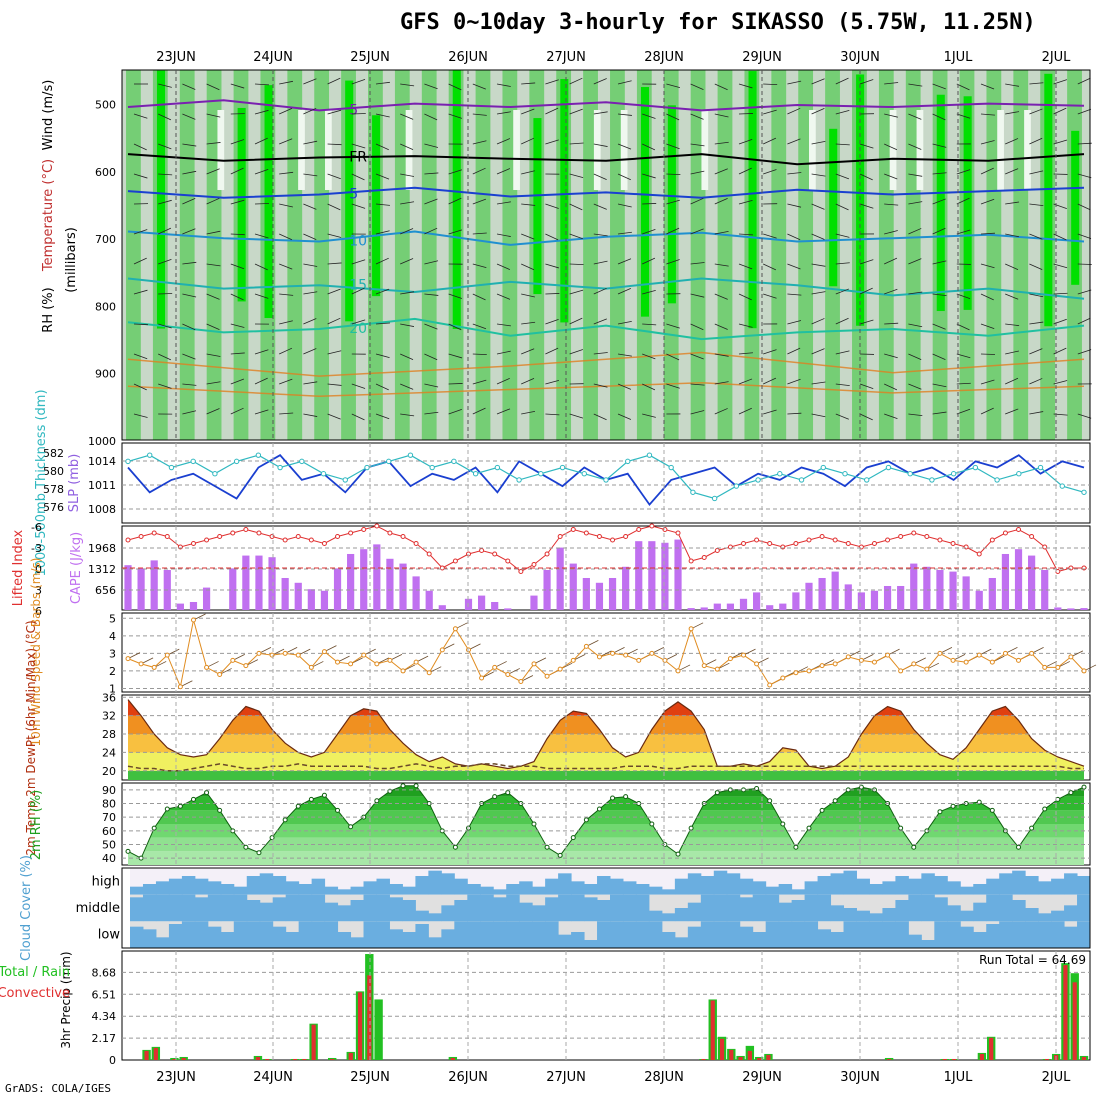 The height and width of the screenshot is (1100, 1100). Describe the element at coordinates (102, 569) in the screenshot. I see `cape-tick: 1312` at that location.